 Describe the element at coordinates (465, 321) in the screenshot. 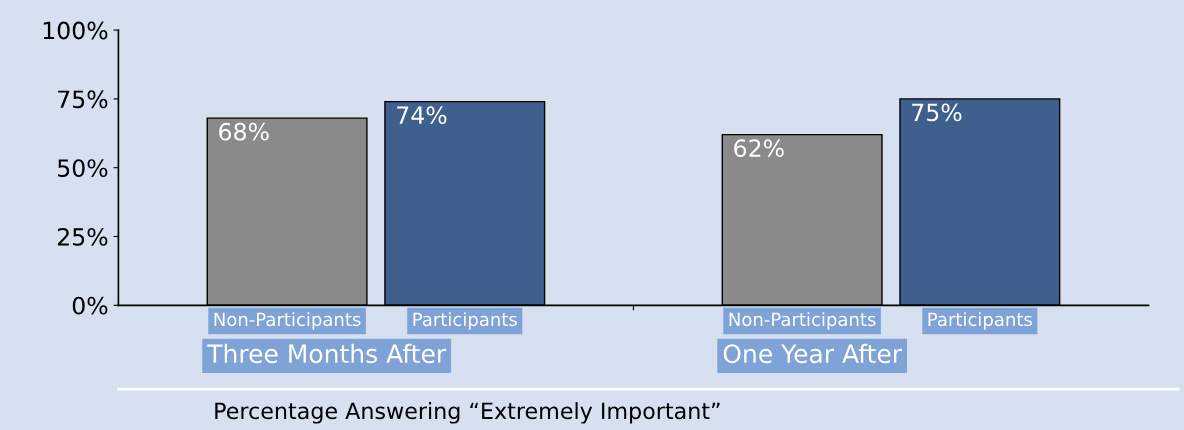

I see `series-label: Participants` at that location.